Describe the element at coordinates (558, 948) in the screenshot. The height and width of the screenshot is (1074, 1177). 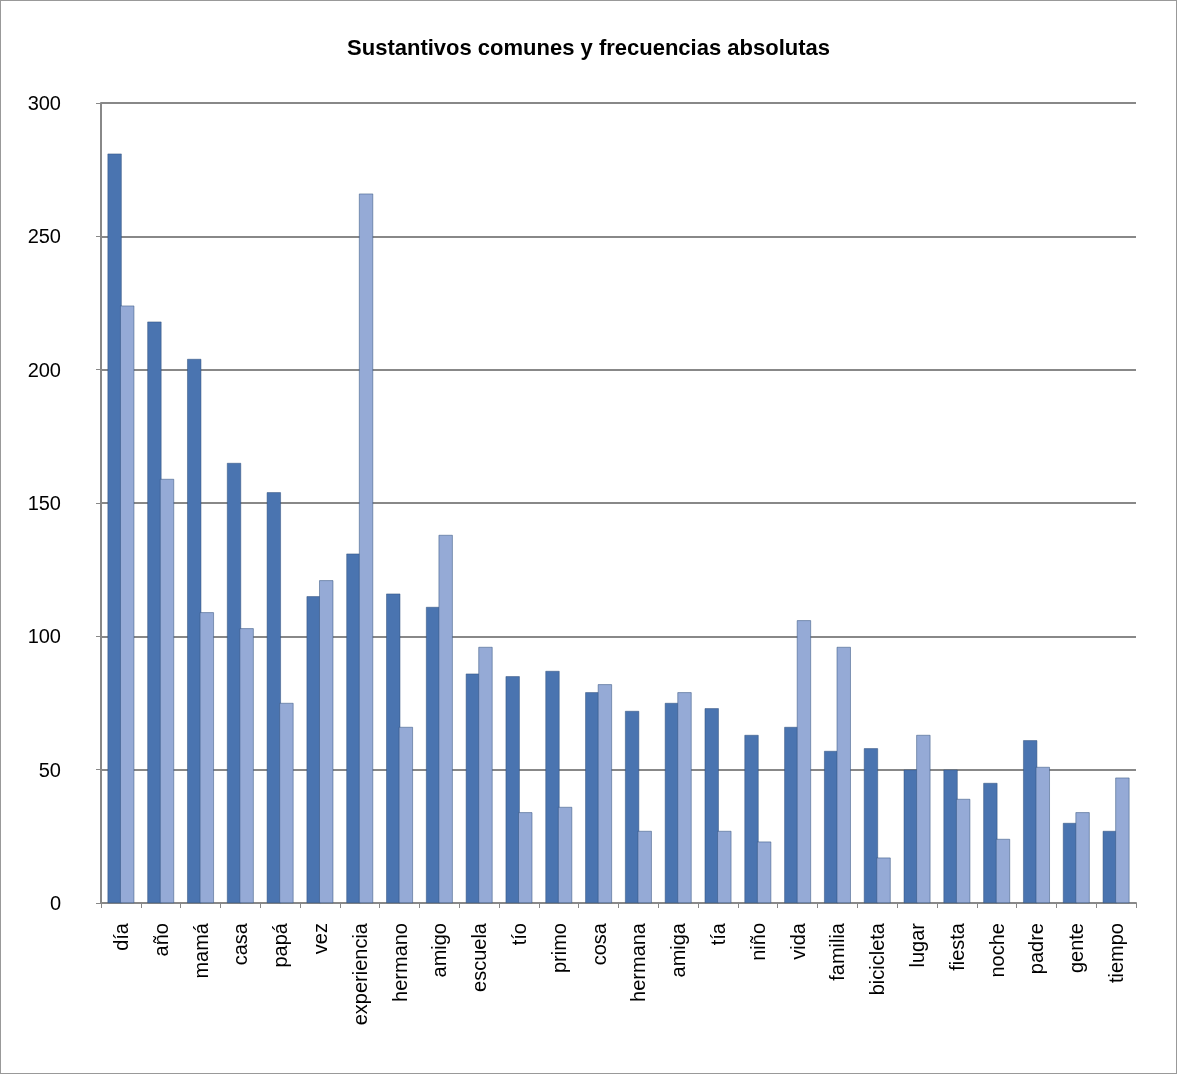
I see `x-tick-label: primo` at that location.